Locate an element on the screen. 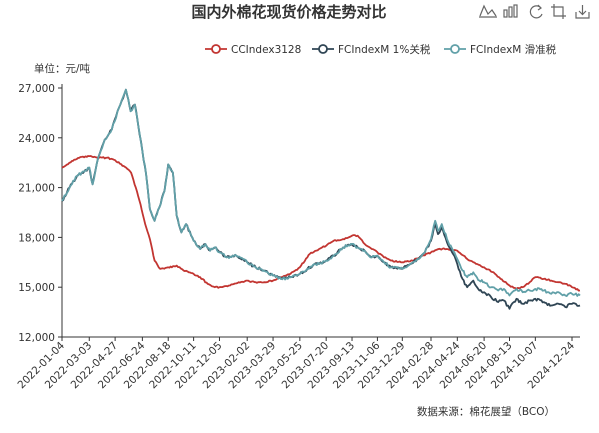 This screenshot has width=599, height=433. restore-icon is located at coordinates (536, 11).